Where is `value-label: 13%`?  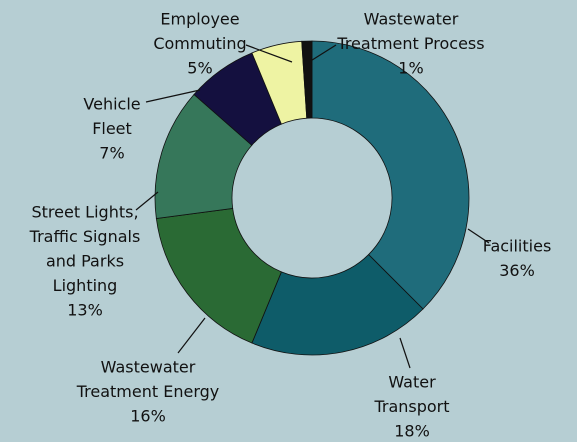 value-label: 13% is located at coordinates (85, 310).